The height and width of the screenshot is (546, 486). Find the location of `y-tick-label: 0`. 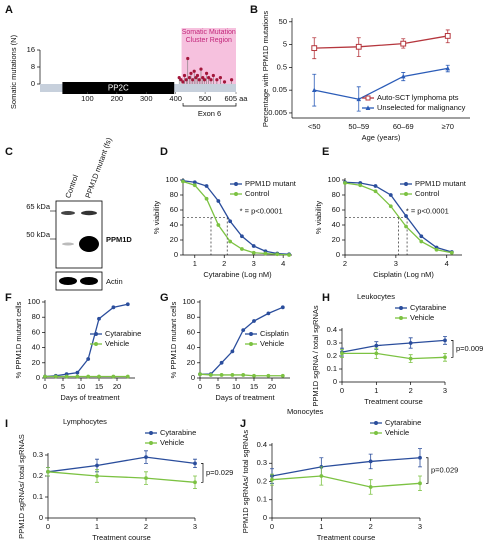

y-tick-label: 0 is located at coordinates (33, 83).